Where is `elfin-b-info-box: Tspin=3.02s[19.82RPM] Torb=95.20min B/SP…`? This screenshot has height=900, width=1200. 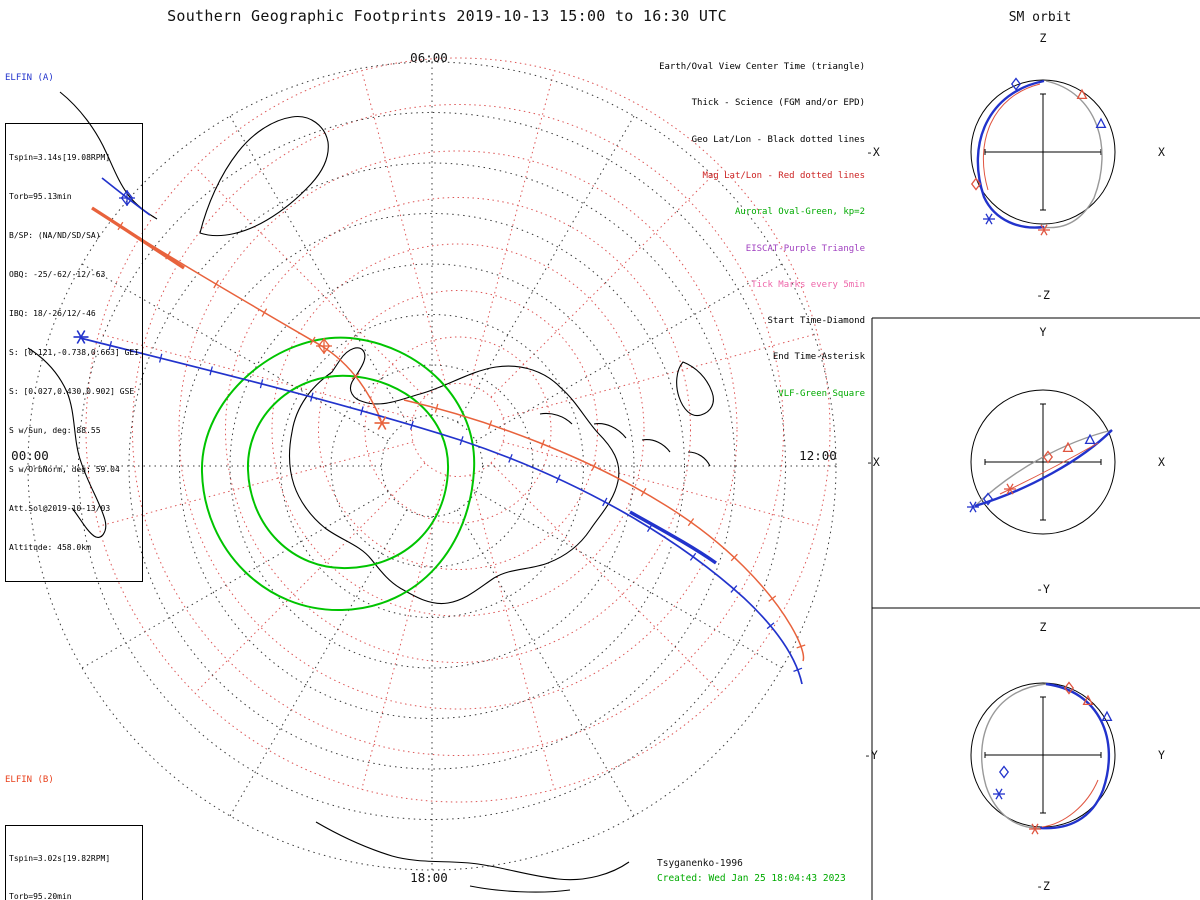
elfin-b-info-box: Tspin=3.02s[19.82RPM] Torb=95.20min B/SP… is located at coordinates (74, 862).